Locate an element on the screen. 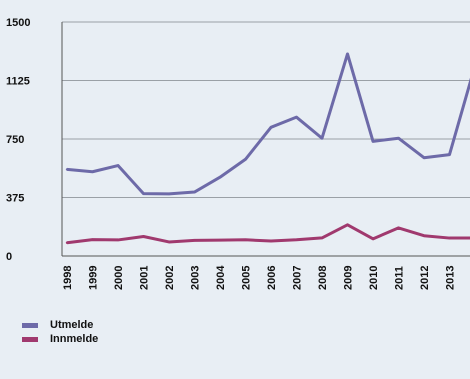  y-tick-label-375: 375 is located at coordinates (15, 199).